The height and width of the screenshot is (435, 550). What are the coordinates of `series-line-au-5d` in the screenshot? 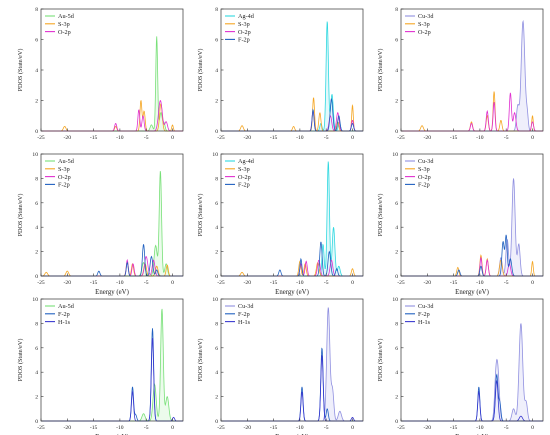 It's located at (112, 84).